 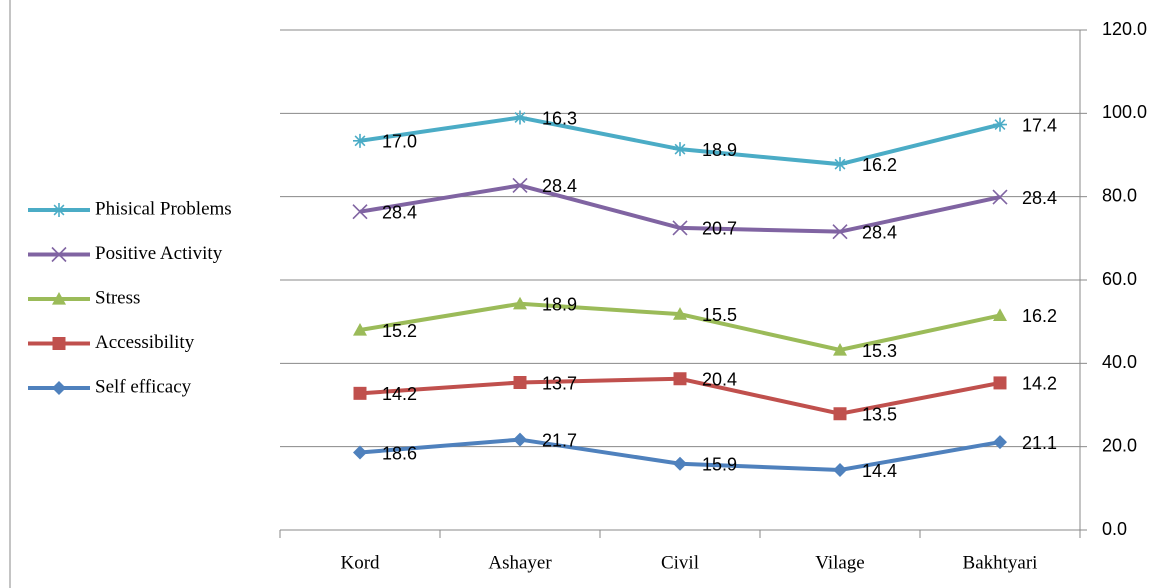 I want to click on legend-label: Accessibility, so click(x=145, y=342).